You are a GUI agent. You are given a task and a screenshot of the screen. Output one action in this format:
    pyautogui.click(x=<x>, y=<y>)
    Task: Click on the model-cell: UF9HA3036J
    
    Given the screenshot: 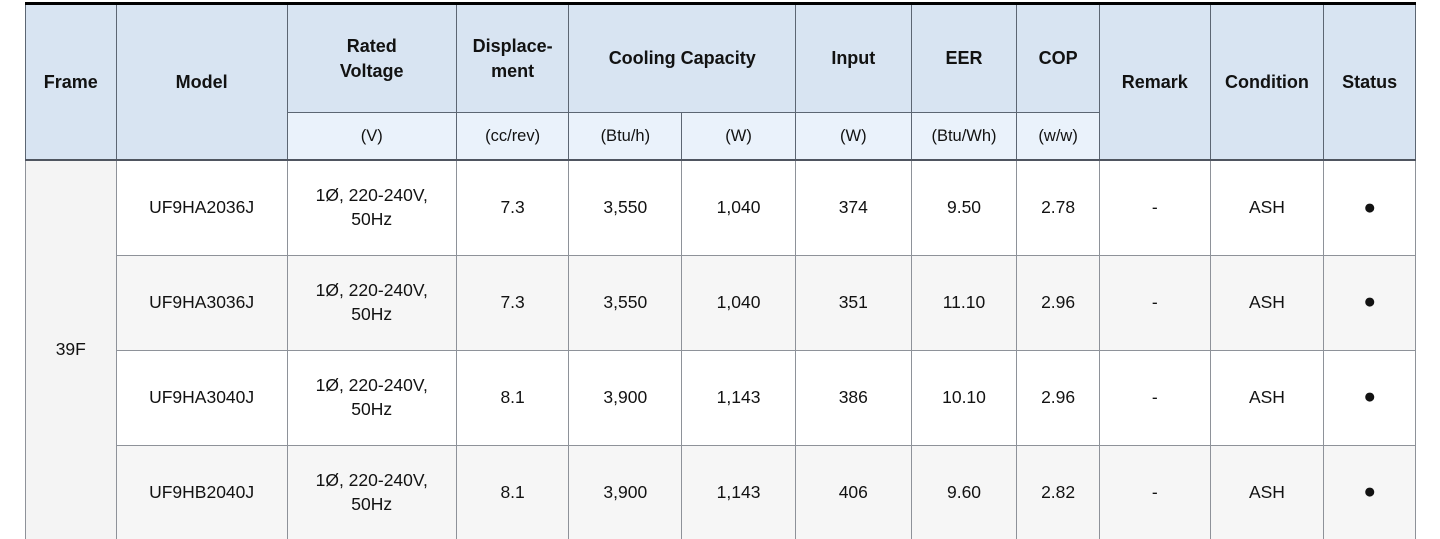 What is the action you would take?
    pyautogui.click(x=201, y=302)
    